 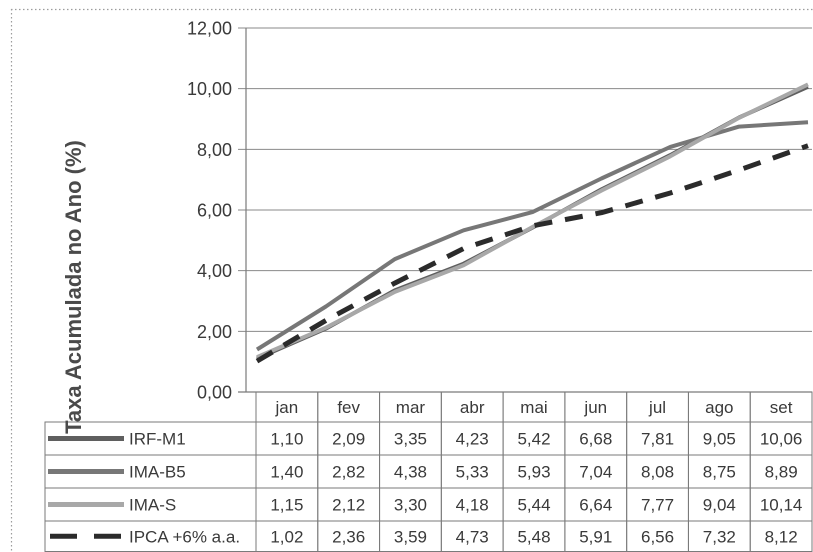 What do you see at coordinates (157, 472) in the screenshot?
I see `legend-label: IMA-B5` at bounding box center [157, 472].